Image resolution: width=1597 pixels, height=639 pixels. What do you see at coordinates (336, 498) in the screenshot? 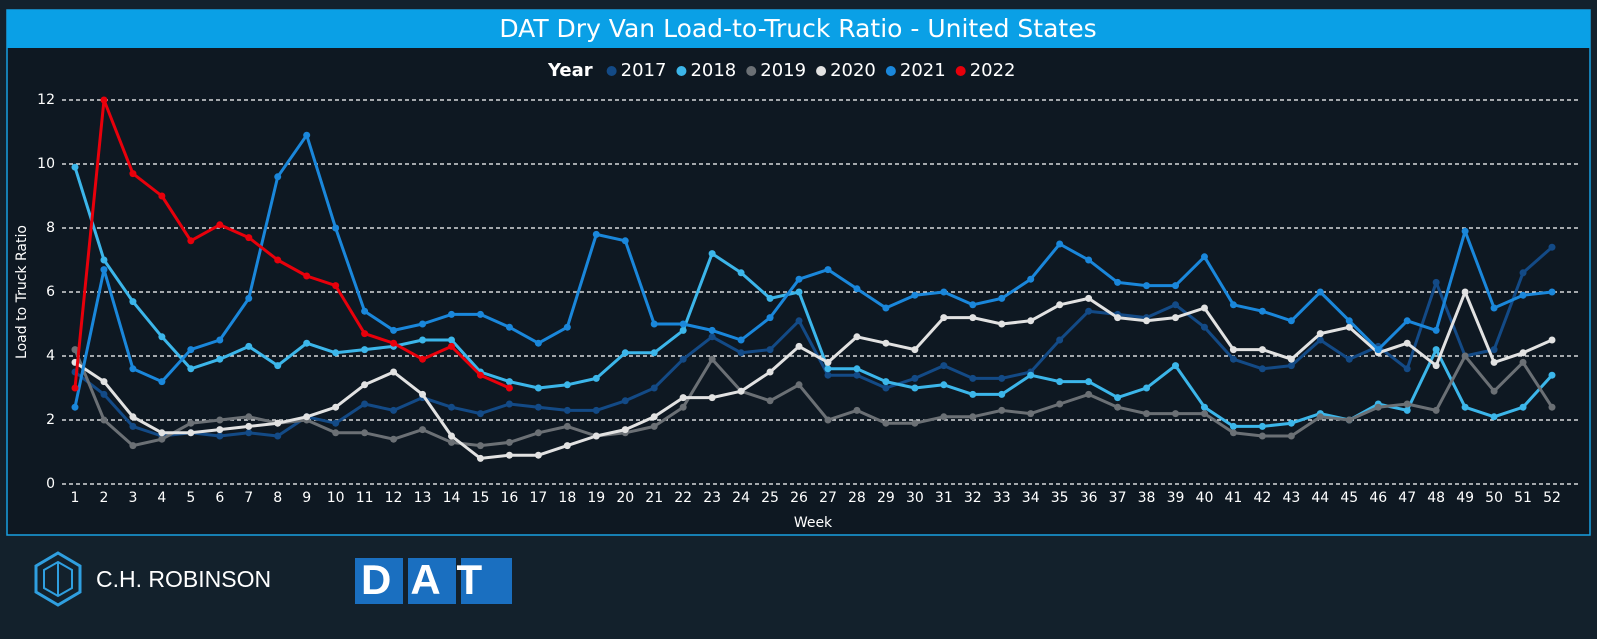
I see `x-tick-label: 10` at bounding box center [336, 498].